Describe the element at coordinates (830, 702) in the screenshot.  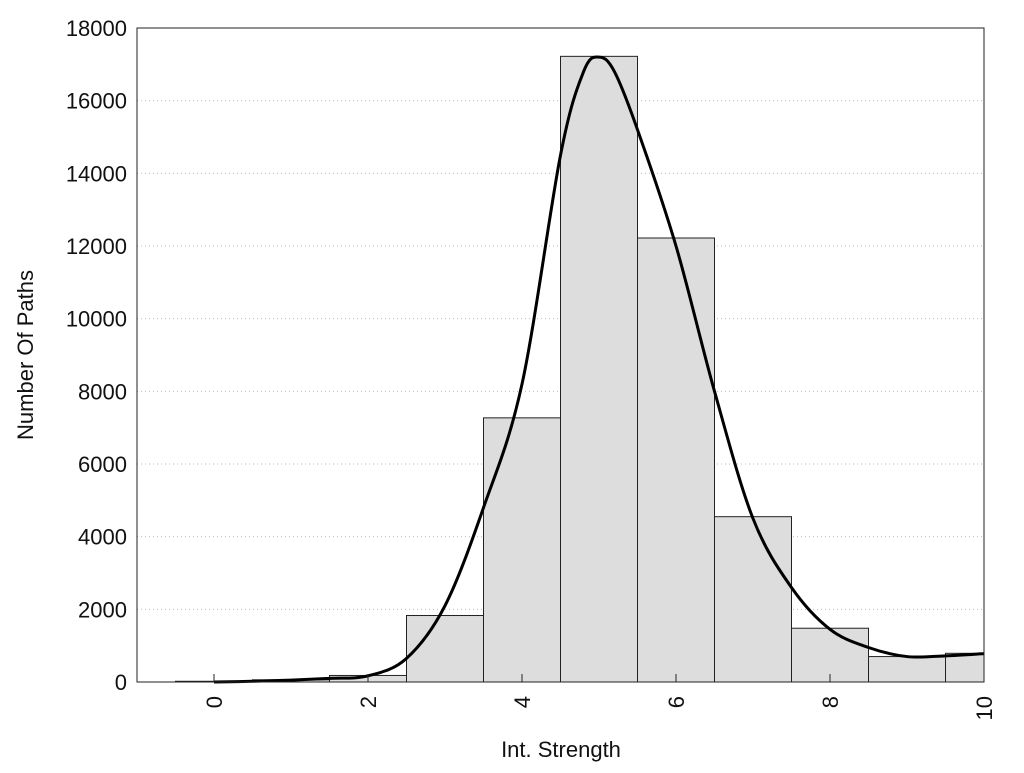
I see `x-tick-label: 8` at that location.